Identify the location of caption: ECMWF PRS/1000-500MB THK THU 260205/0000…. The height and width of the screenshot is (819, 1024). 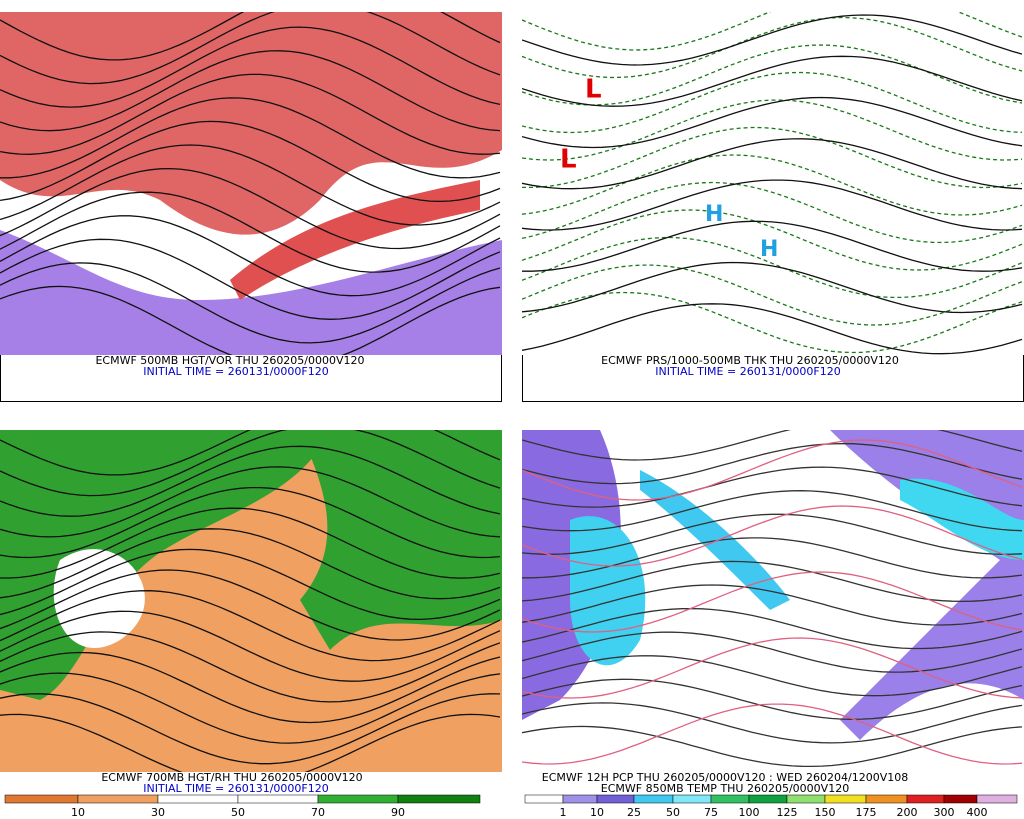
(750, 360).